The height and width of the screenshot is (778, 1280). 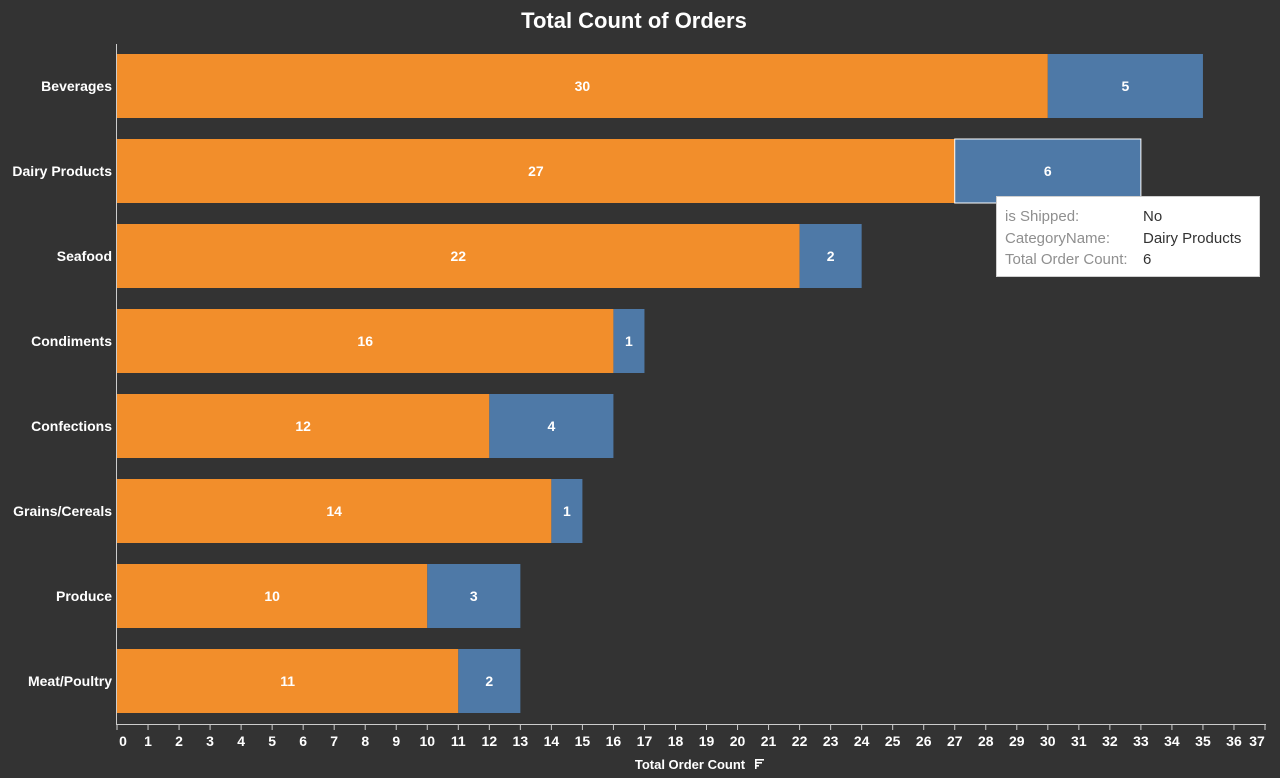 I want to click on x-tick-label: 27, so click(x=955, y=741).